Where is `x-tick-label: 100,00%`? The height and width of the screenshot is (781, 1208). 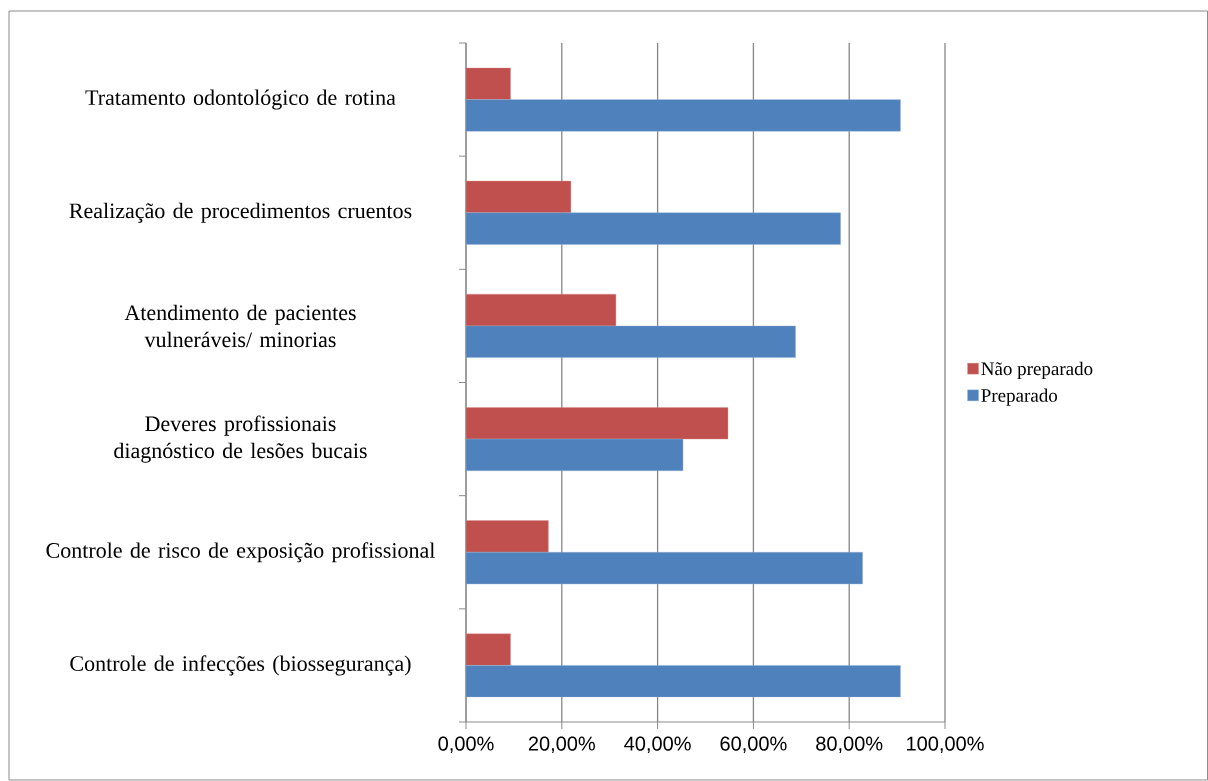 x-tick-label: 100,00% is located at coordinates (945, 745).